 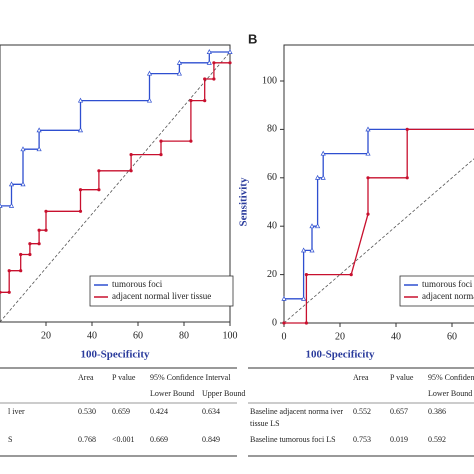 What do you see at coordinates (16, 411) in the screenshot?
I see `row-label: l iver` at bounding box center [16, 411].